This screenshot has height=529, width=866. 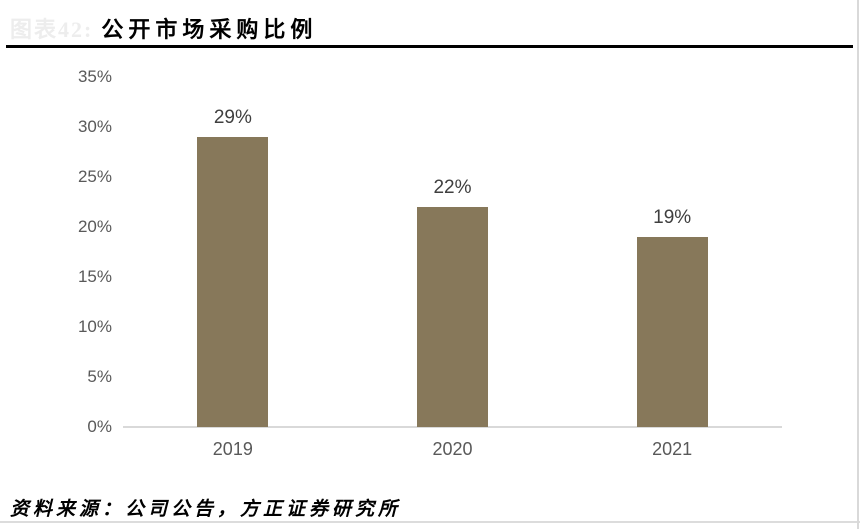 I want to click on y-tick-label: 20%, so click(x=94, y=226).